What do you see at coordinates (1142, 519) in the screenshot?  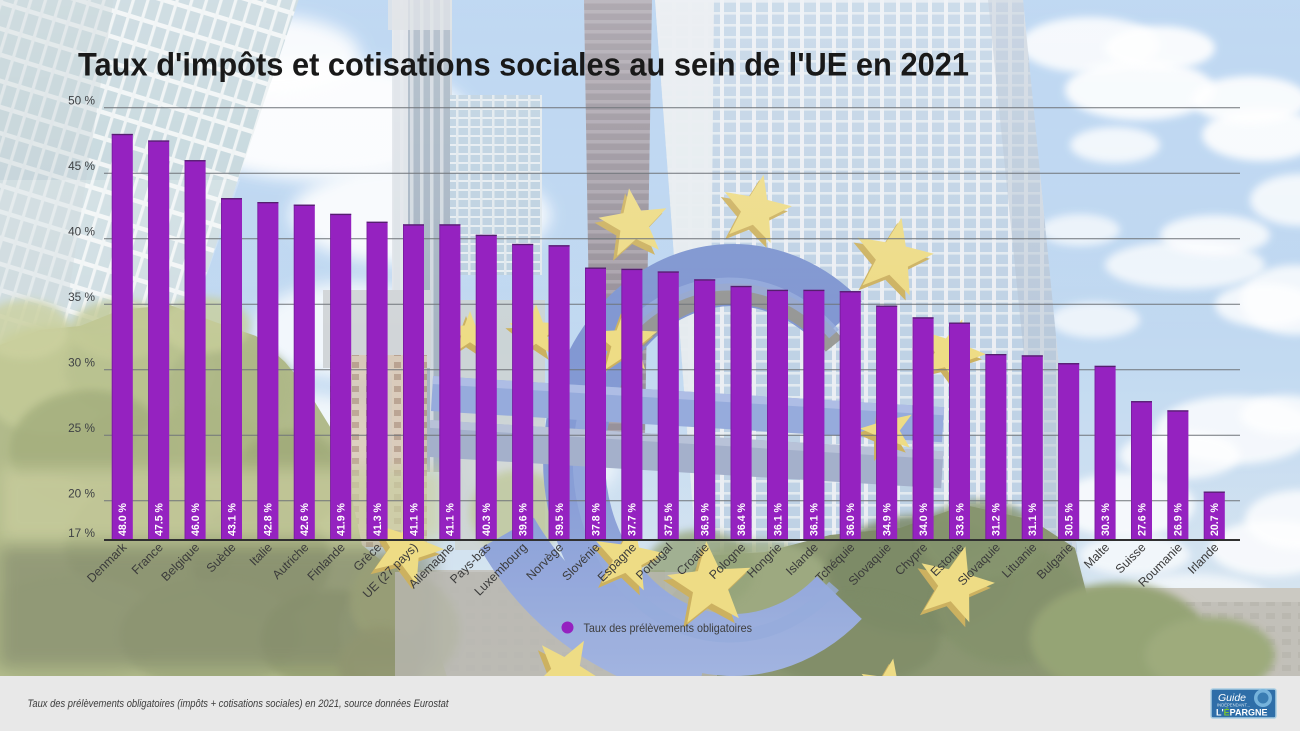 I see `svg-text: 27.6 %` at bounding box center [1142, 519].